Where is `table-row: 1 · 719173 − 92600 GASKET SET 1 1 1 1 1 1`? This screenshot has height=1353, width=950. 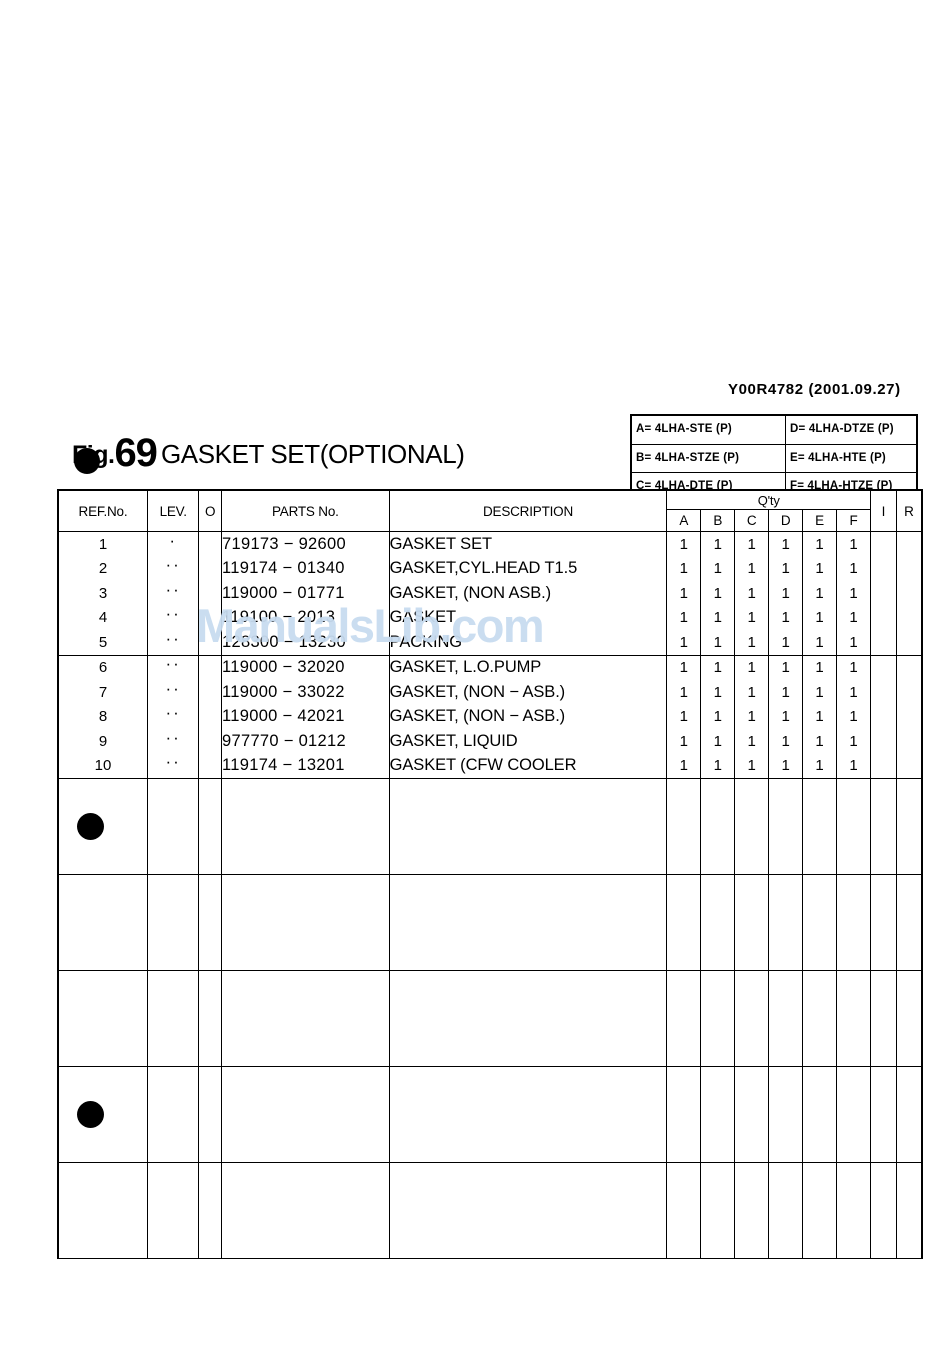
table-row: 1 · 719173 − 92600 GASKET SET 1 1 1 1 1 1 is located at coordinates (490, 544).